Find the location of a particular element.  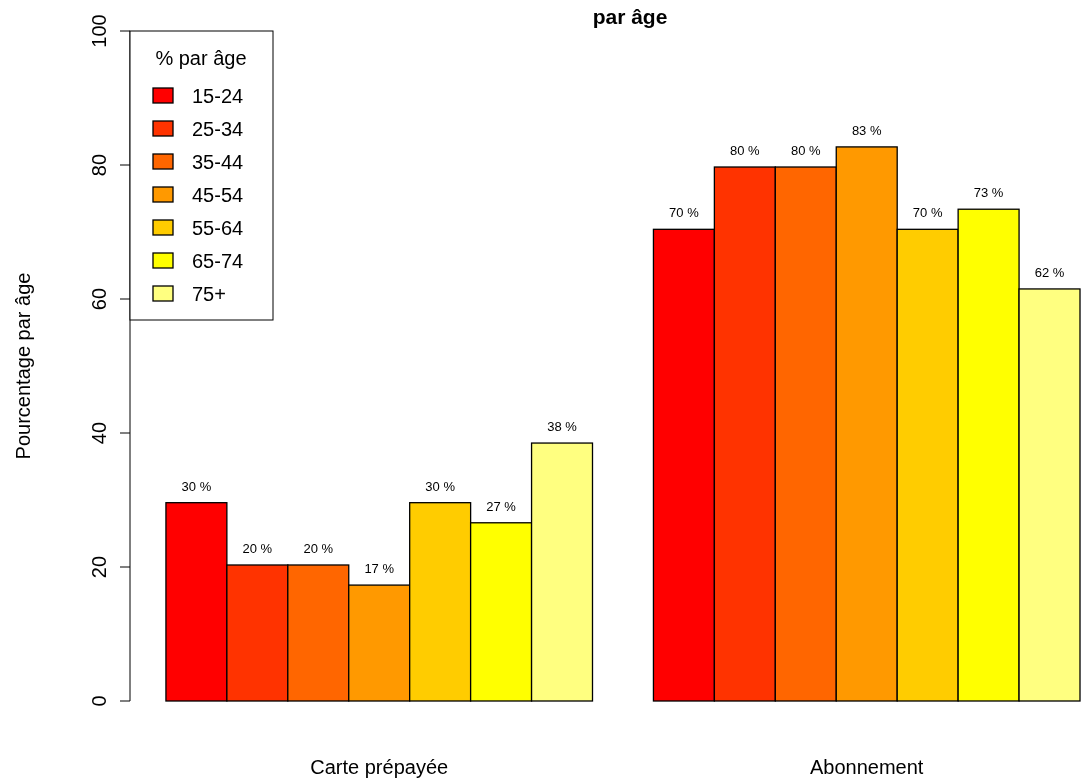

x-tick-label: Abonnement is located at coordinates (867, 767).